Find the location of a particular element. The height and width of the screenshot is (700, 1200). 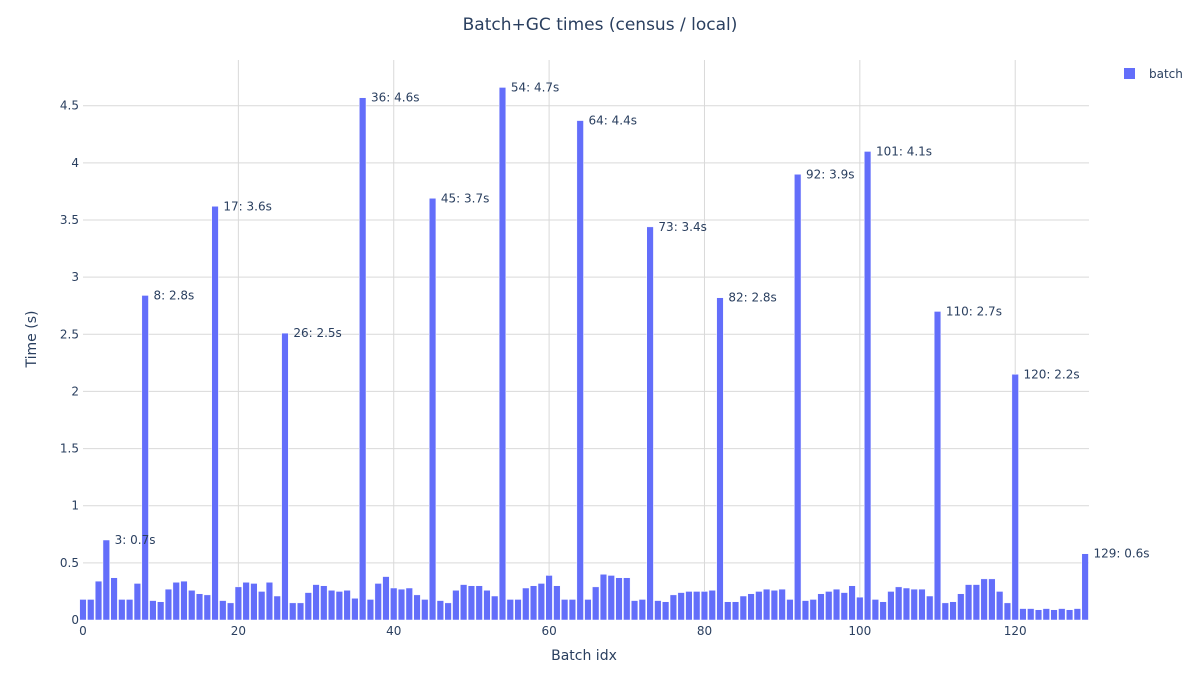

legend-label-batch: batch is located at coordinates (1166, 74).